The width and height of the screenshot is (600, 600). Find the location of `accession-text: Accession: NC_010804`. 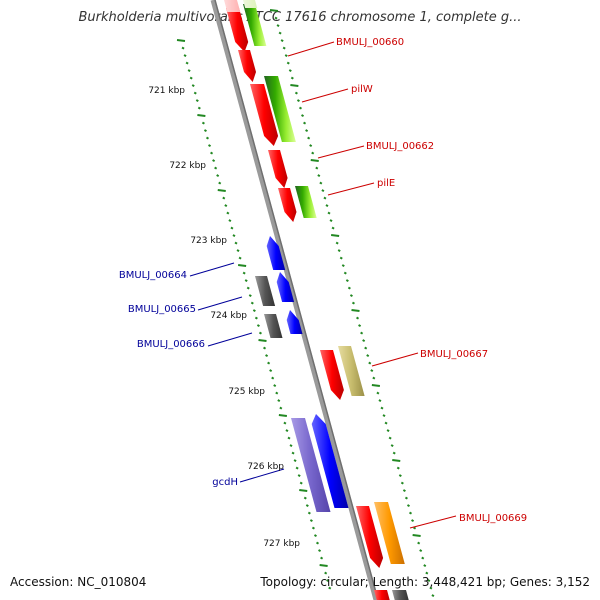

accession-text: Accession: NC_010804 is located at coordinates (78, 582).